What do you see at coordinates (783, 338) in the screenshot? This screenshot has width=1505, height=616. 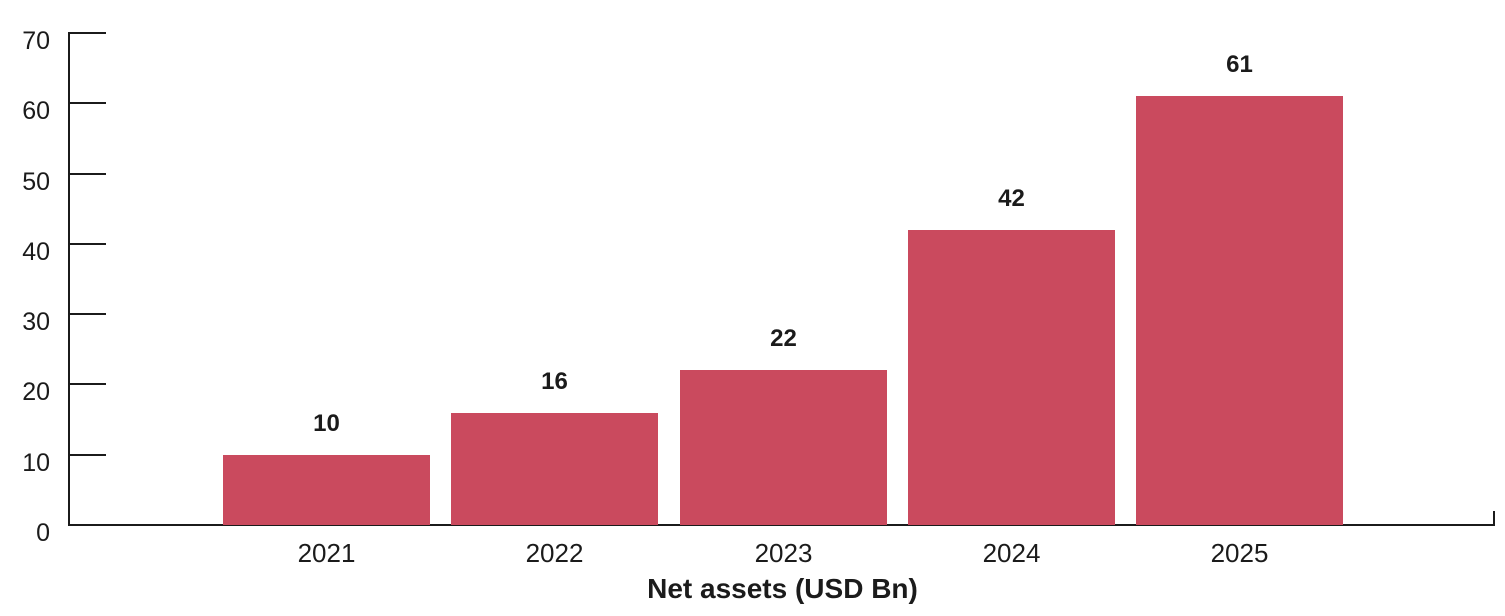 I see `bar-value-label-2023: 22` at bounding box center [783, 338].